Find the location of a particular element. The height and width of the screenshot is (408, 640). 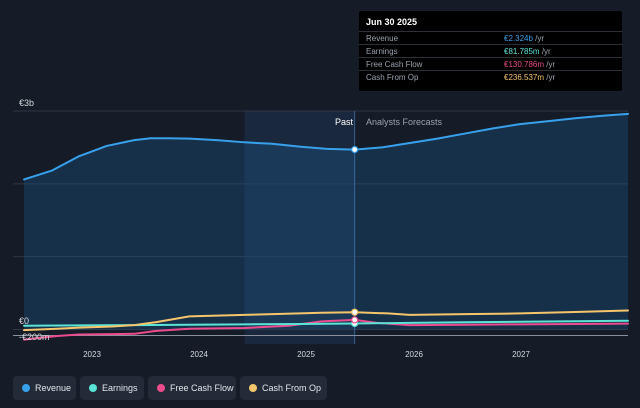

tooltip-label: Free Cash Flow is located at coordinates (394, 64).